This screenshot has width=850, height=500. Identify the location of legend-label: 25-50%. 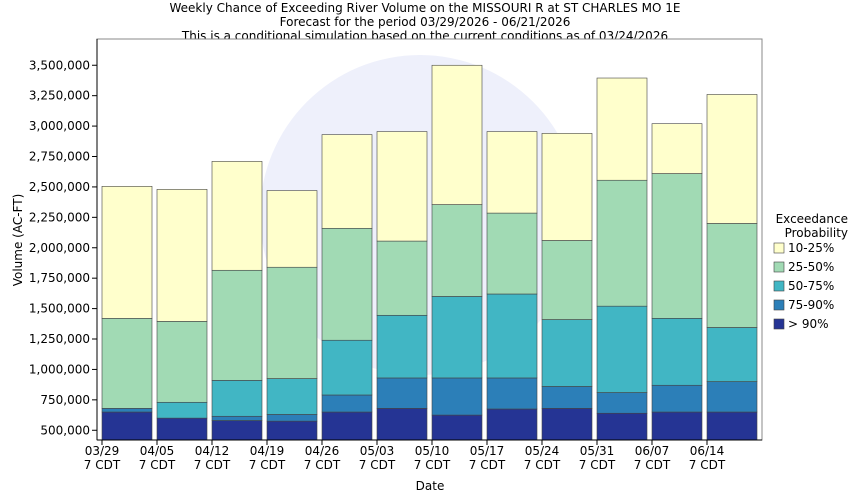
(811, 267).